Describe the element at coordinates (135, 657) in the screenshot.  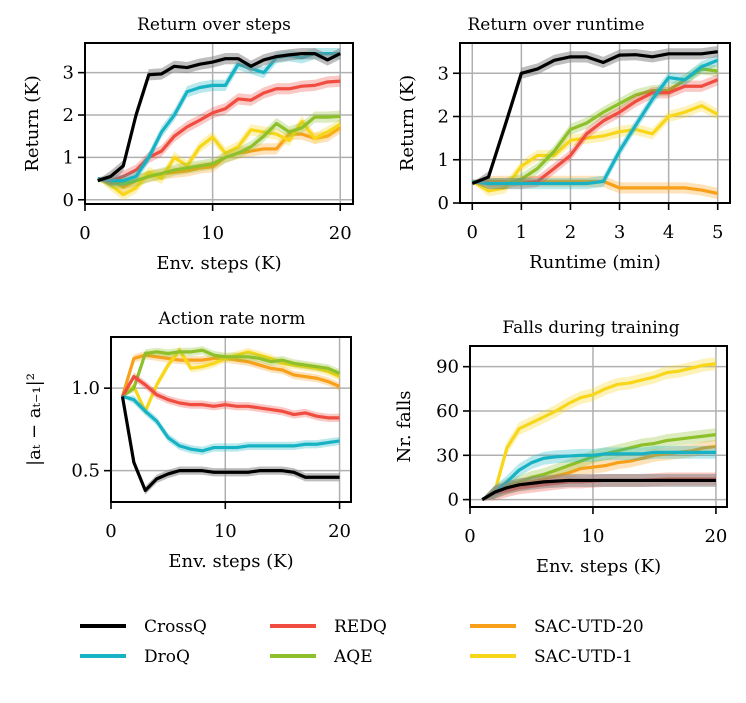
I see `legend-item: DroQ` at that location.